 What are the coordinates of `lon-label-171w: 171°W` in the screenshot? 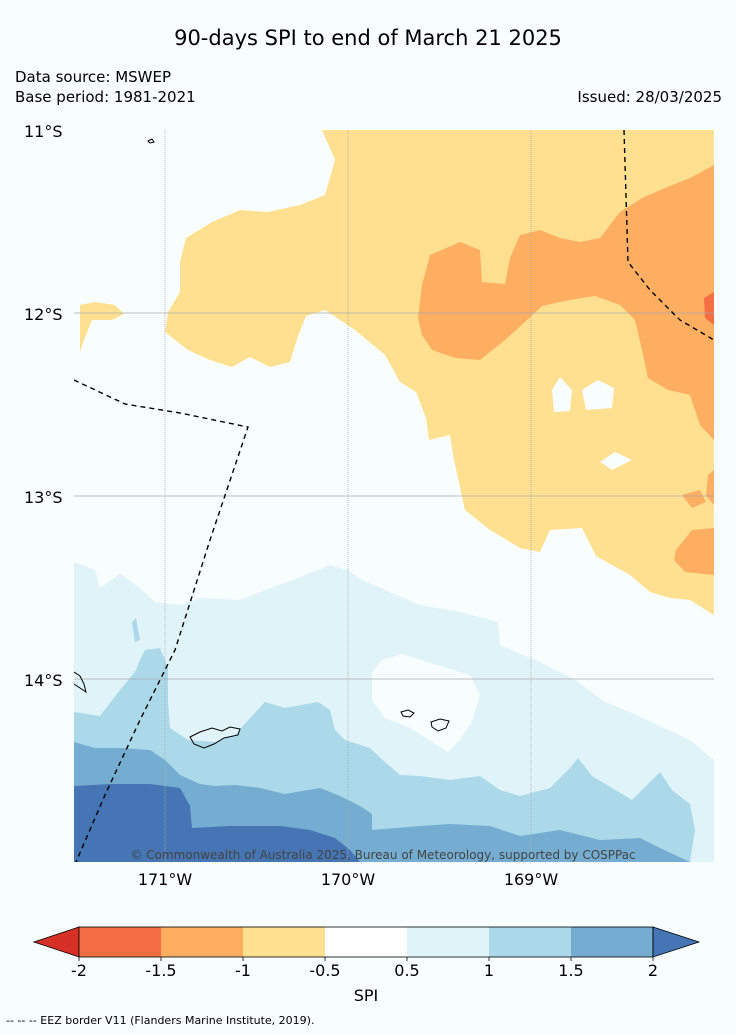 It's located at (165, 879).